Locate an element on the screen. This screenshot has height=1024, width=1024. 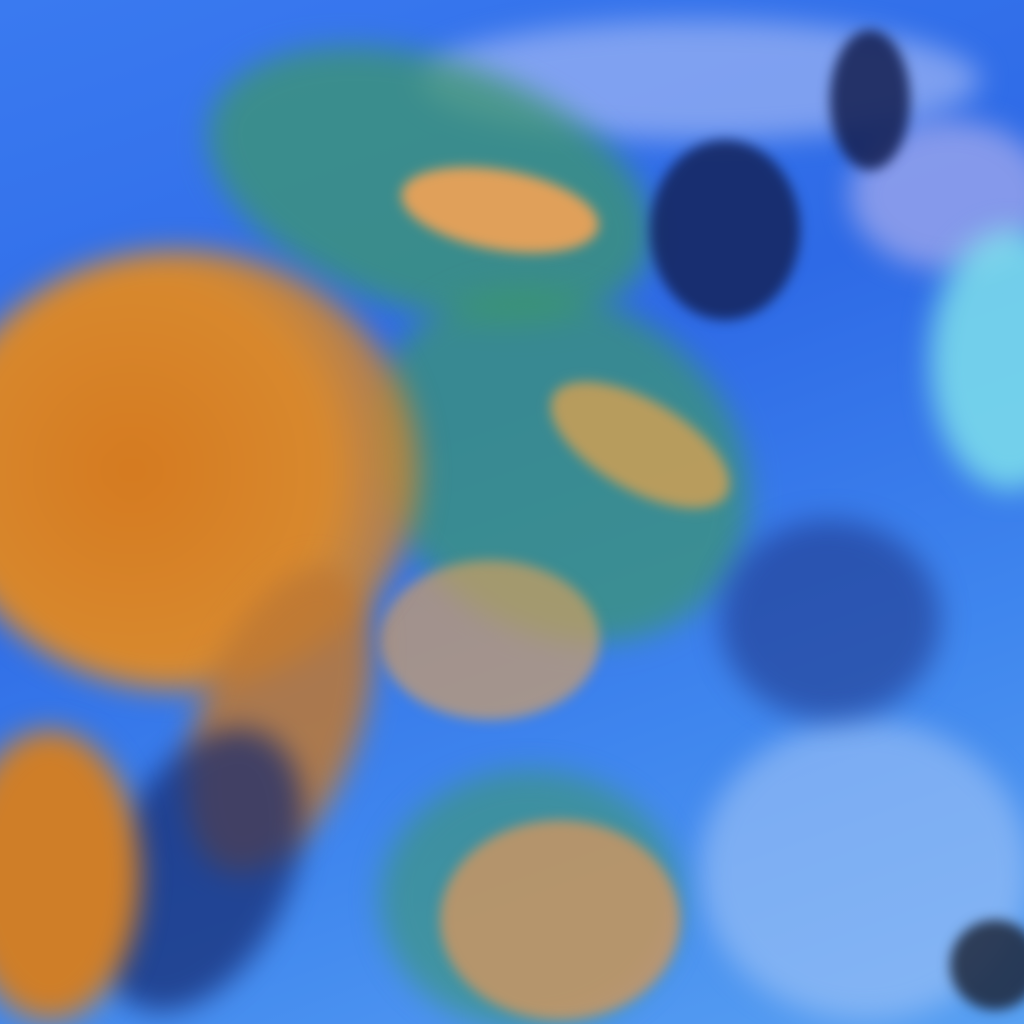
cloud-patch-orange-south is located at coordinates (560, 920).